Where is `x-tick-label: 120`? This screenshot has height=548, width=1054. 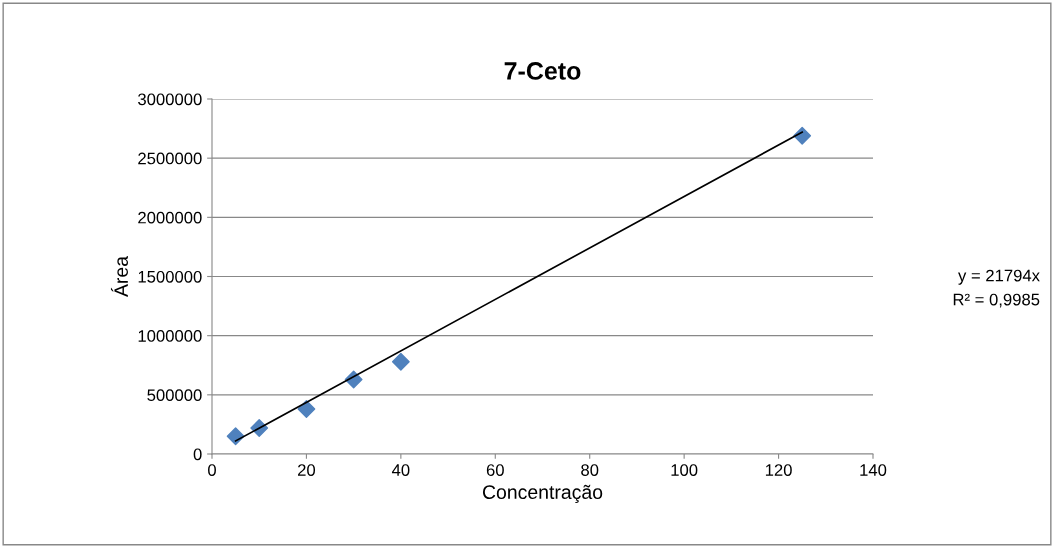 x-tick-label: 120 is located at coordinates (778, 470).